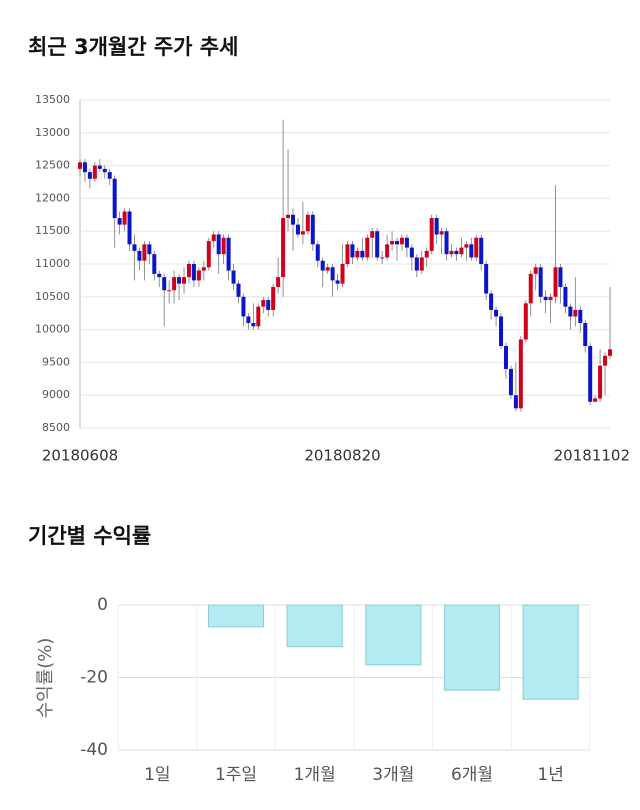  Describe the element at coordinates (56, 427) in the screenshot. I see `y-tick-label: 8500` at that location.